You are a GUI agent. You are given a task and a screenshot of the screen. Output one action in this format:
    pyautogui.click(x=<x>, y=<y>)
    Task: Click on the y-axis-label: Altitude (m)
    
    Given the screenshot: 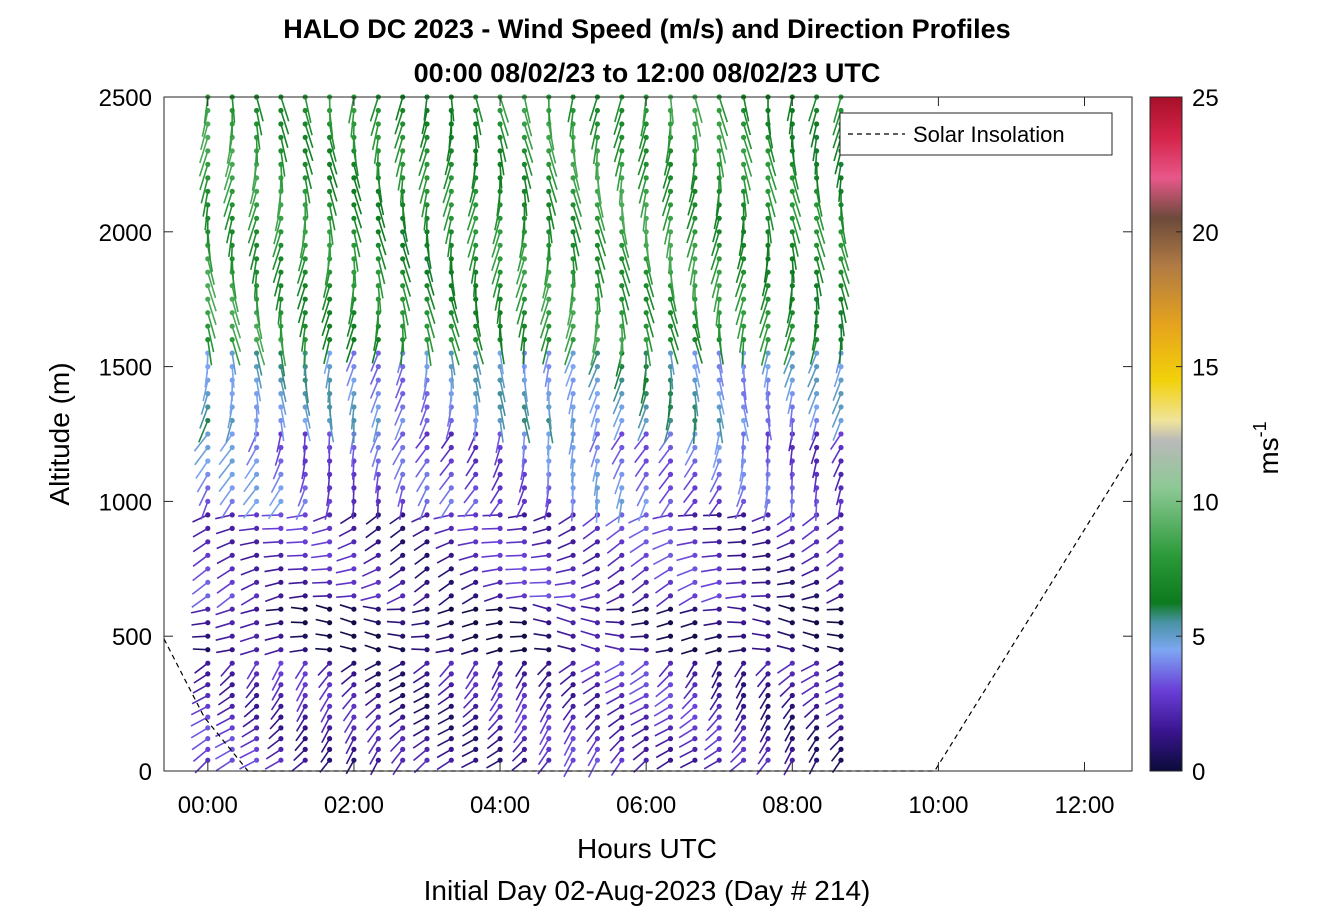 What is the action you would take?
    pyautogui.click(x=59, y=433)
    